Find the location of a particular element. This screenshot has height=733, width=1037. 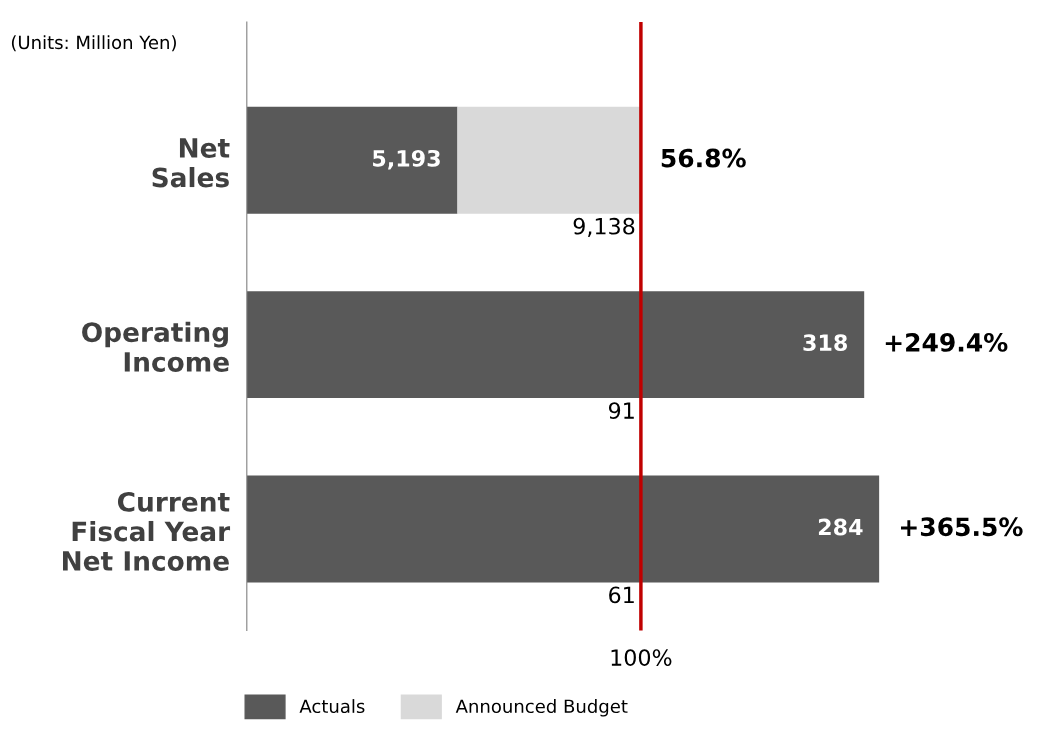

annotation: 61 is located at coordinates (621, 595).